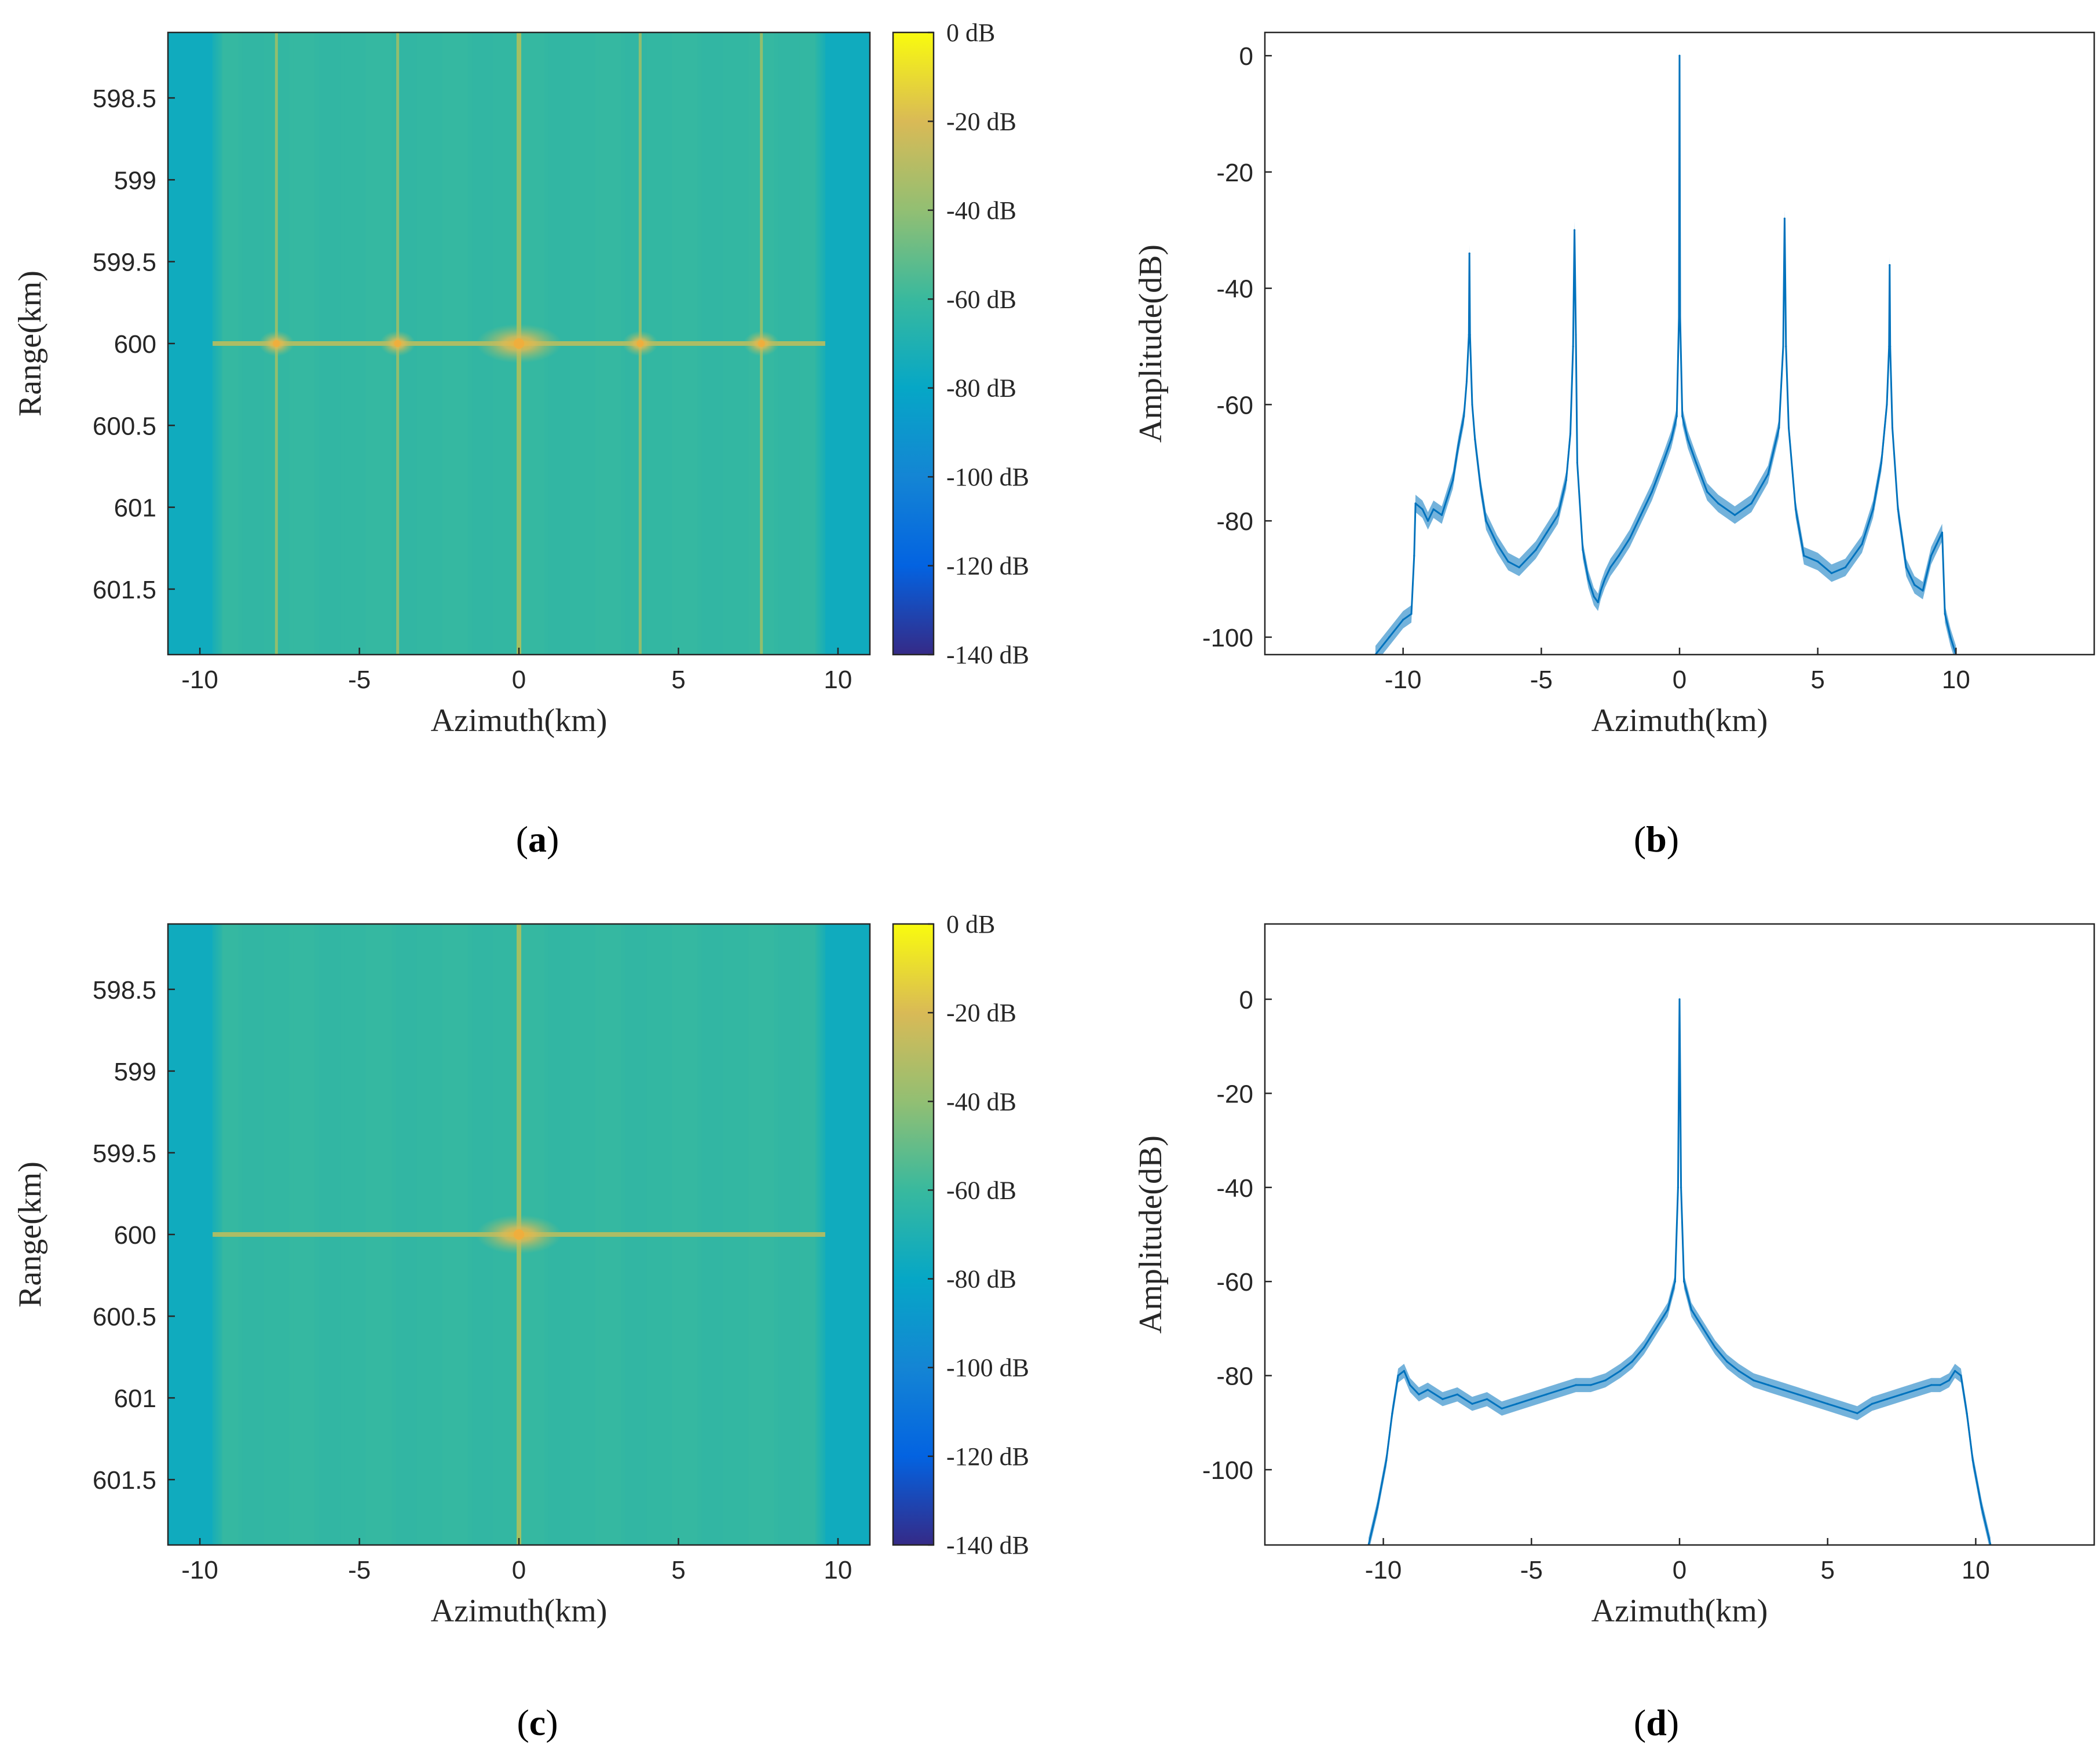 The image size is (2100, 1757). Describe the element at coordinates (1234, 1094) in the screenshot. I see `y-tick-label: -20` at that location.